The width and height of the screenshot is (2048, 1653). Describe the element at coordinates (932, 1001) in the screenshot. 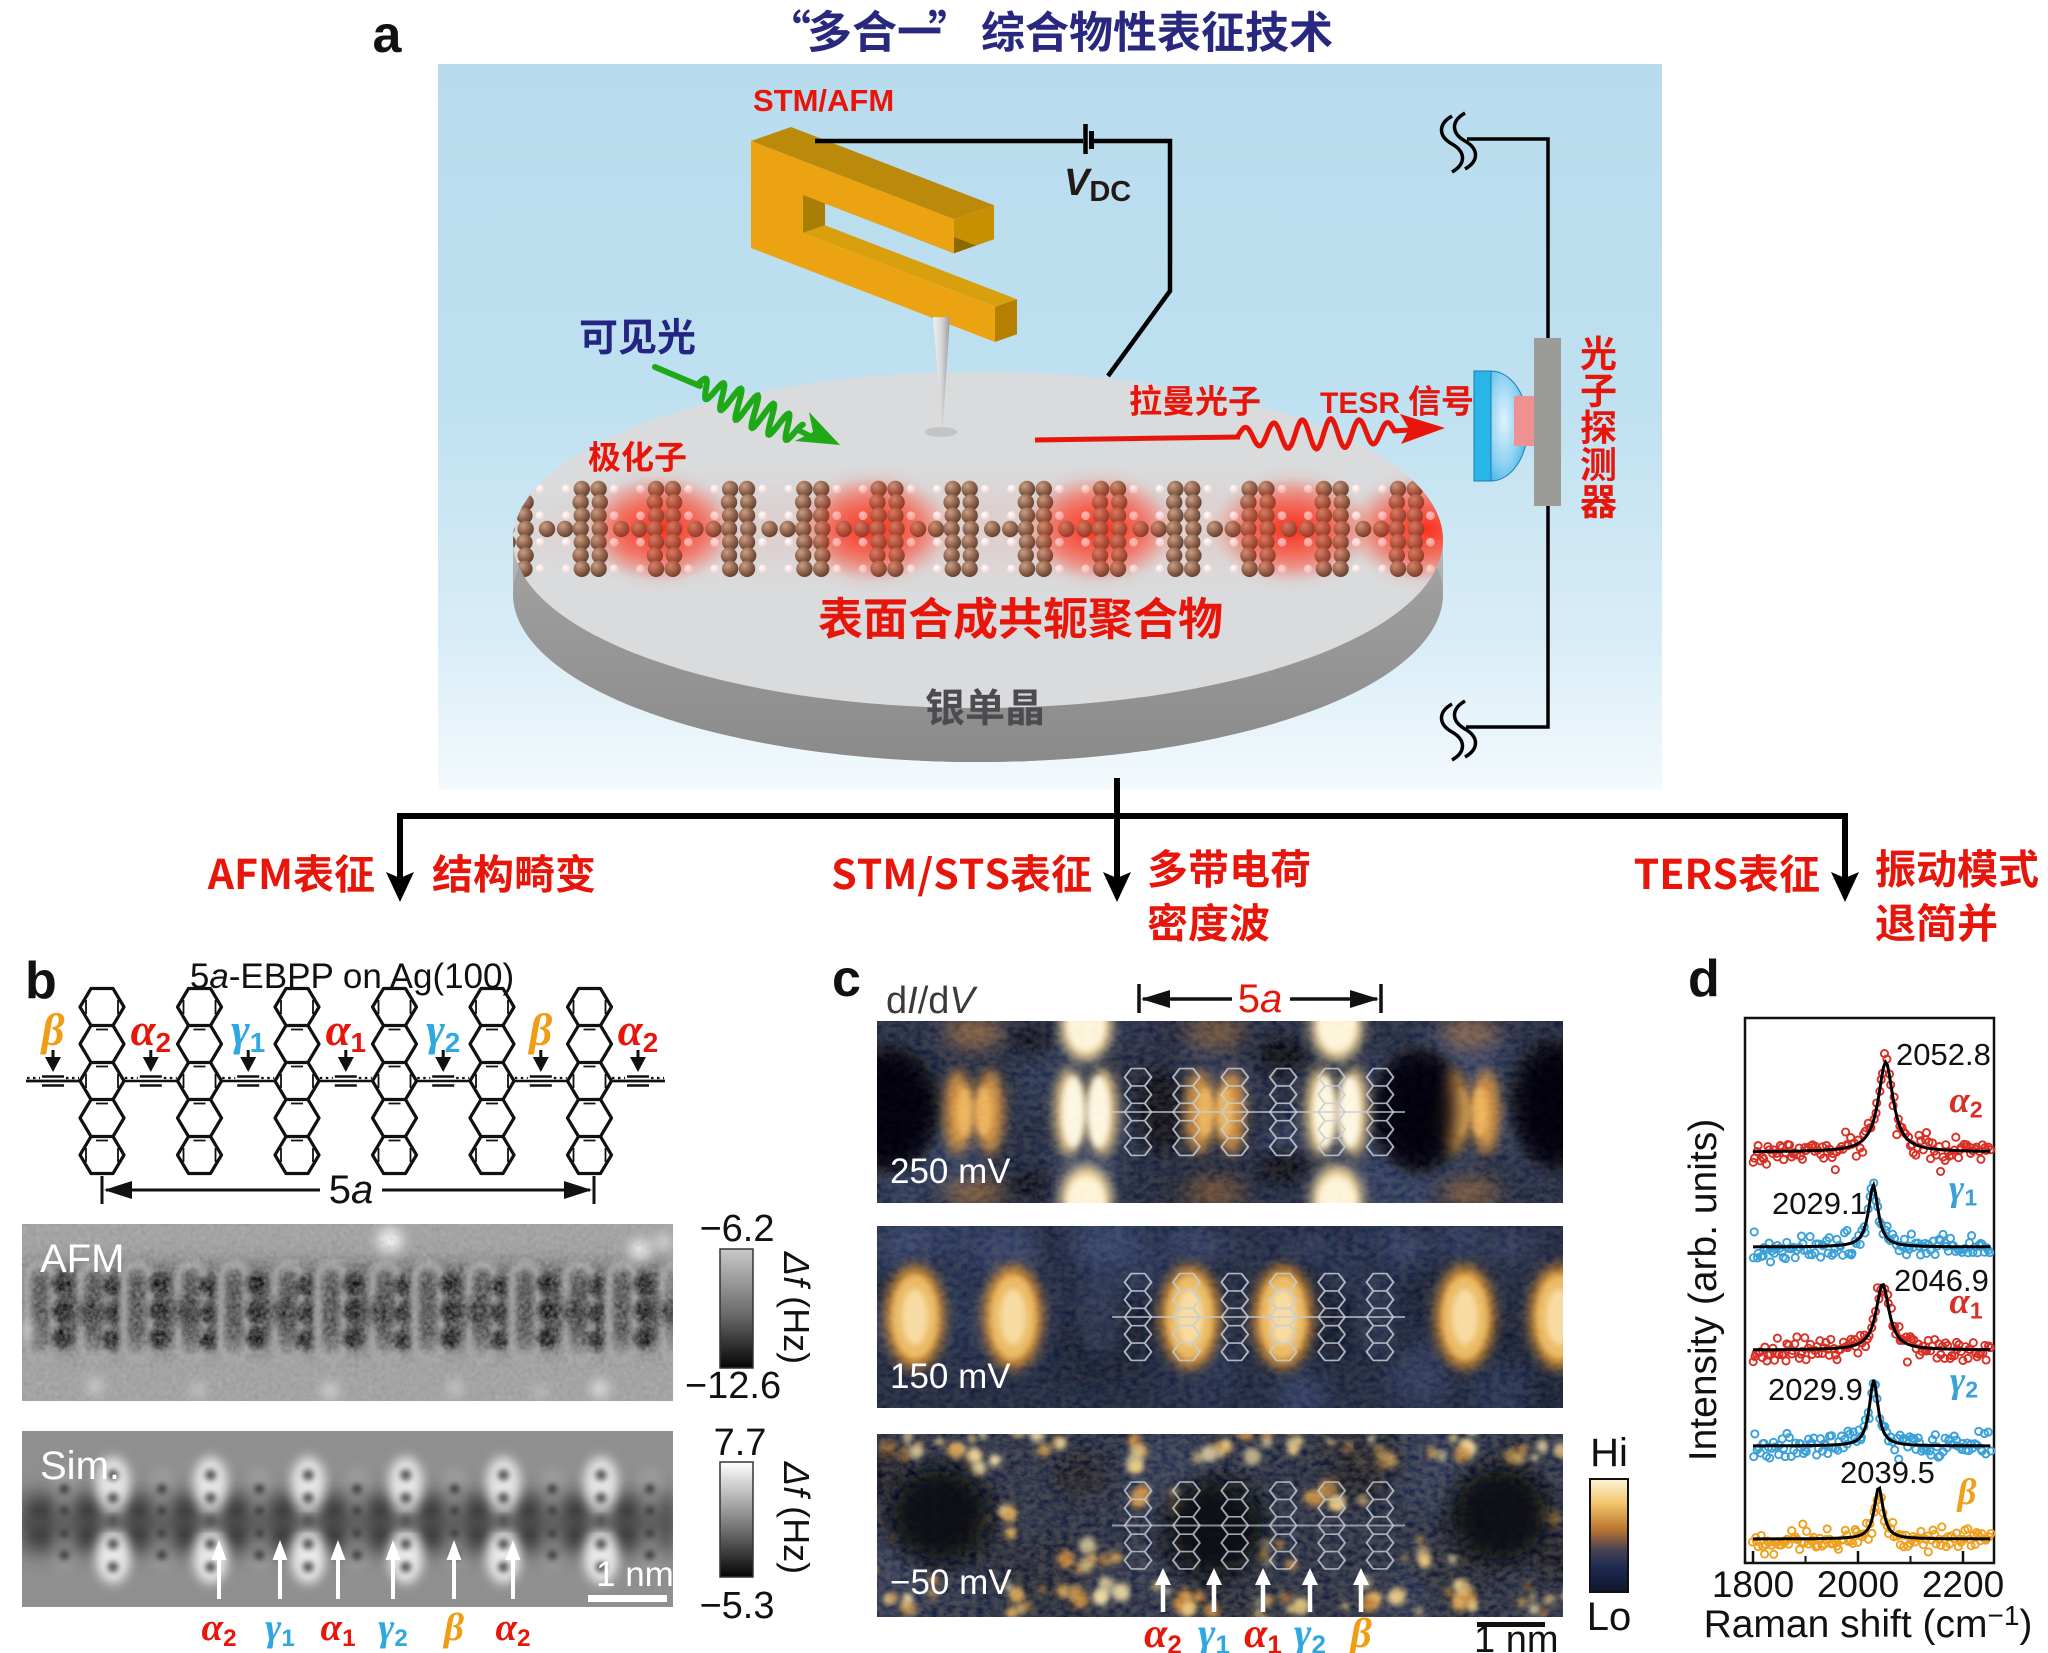

I see `svg-text: dI/dV` at that location.